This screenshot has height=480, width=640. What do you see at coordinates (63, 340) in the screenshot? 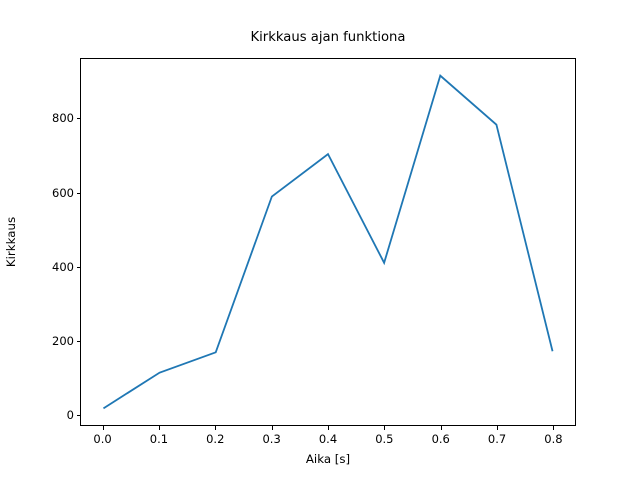
I see `y-tick-label: 200` at bounding box center [63, 340].